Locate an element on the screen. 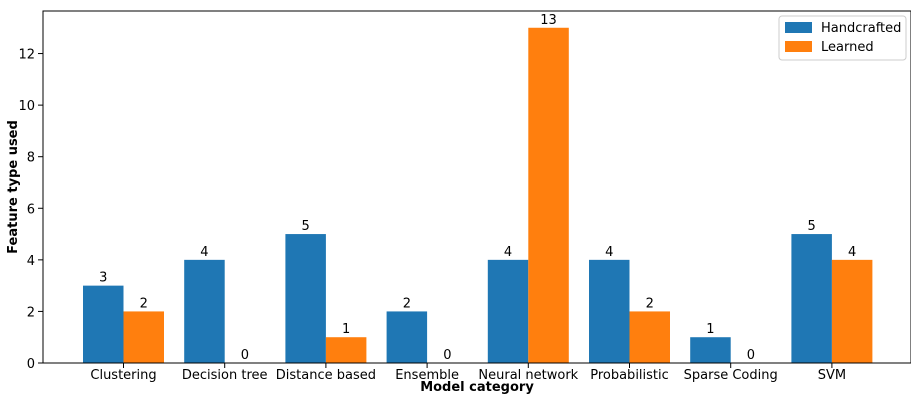 Image resolution: width=911 pixels, height=394 pixels. legend-swatch-learned is located at coordinates (798, 46).